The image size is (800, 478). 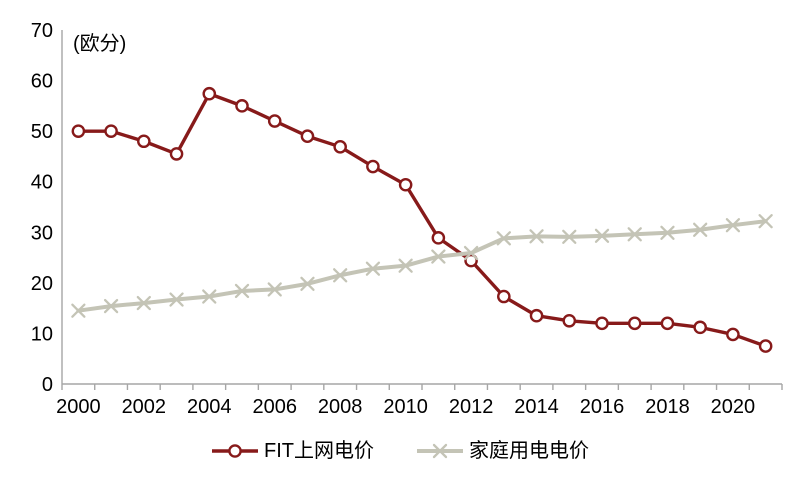 I want to click on y-tick-label: 40, so click(x=42, y=183).